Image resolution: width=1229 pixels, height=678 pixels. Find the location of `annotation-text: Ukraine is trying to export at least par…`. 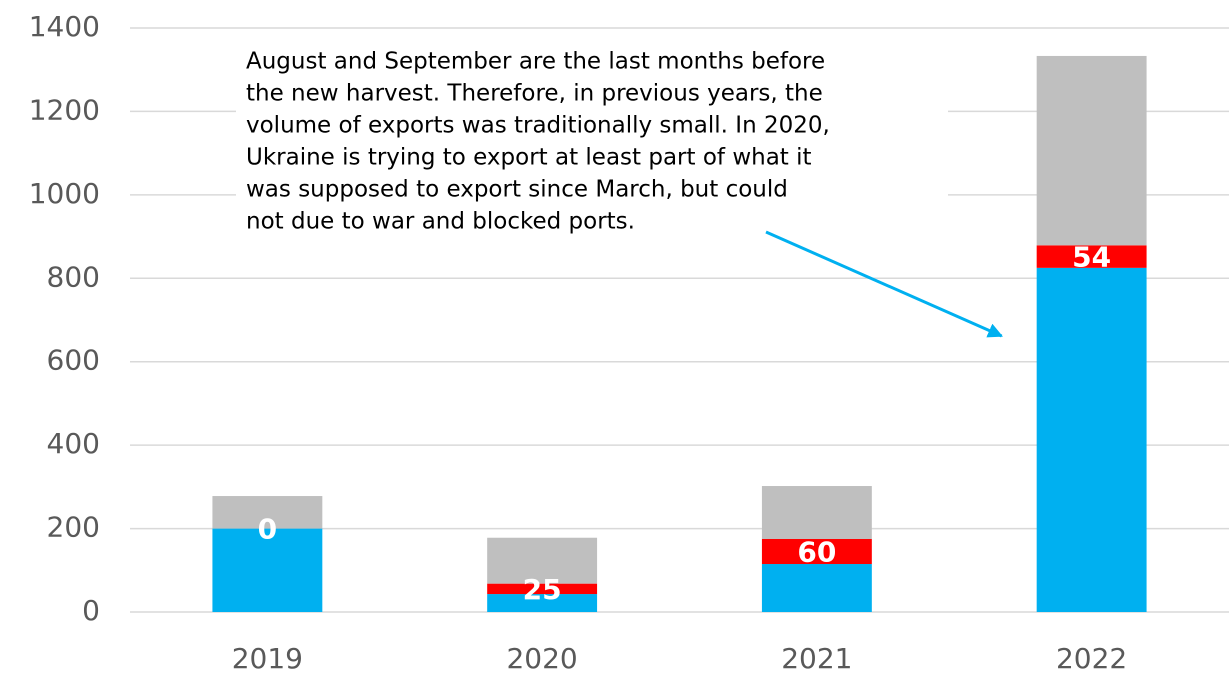

annotation-text: Ukraine is trying to export at least par… is located at coordinates (529, 158).